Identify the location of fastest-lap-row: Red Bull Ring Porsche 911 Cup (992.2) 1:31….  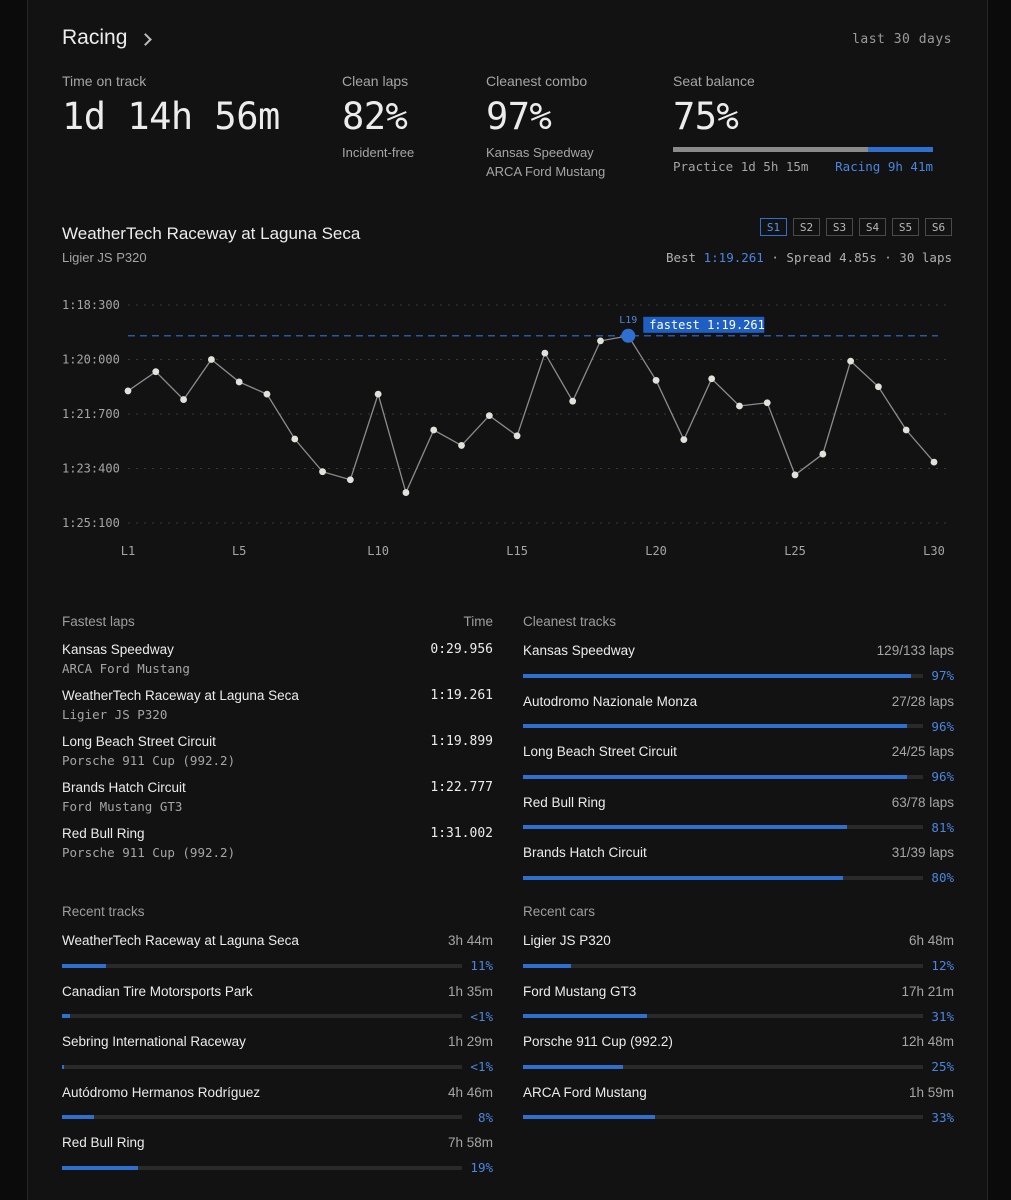
(277, 843).